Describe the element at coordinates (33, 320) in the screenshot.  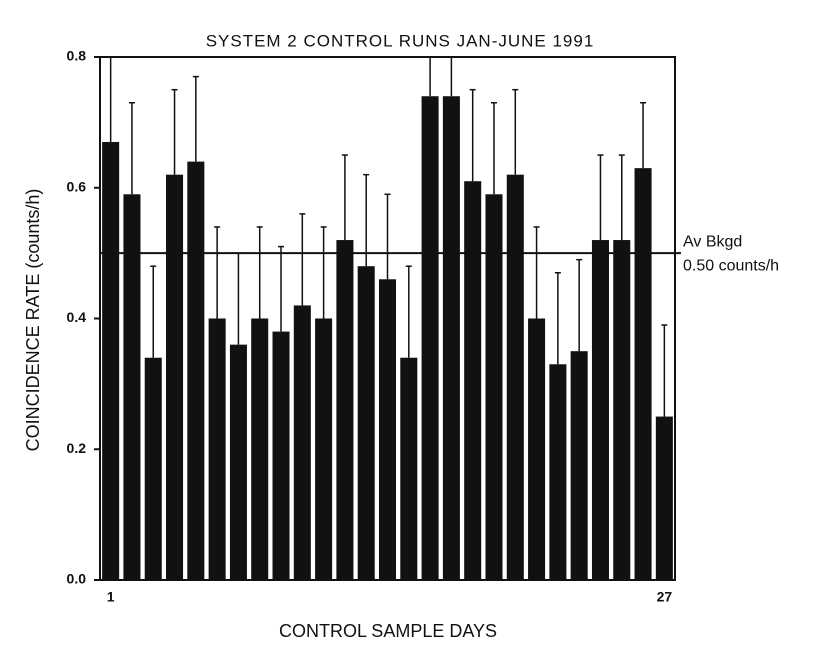
I see `y-axis-label: COINCIDENCE RATE (counts/h)` at that location.